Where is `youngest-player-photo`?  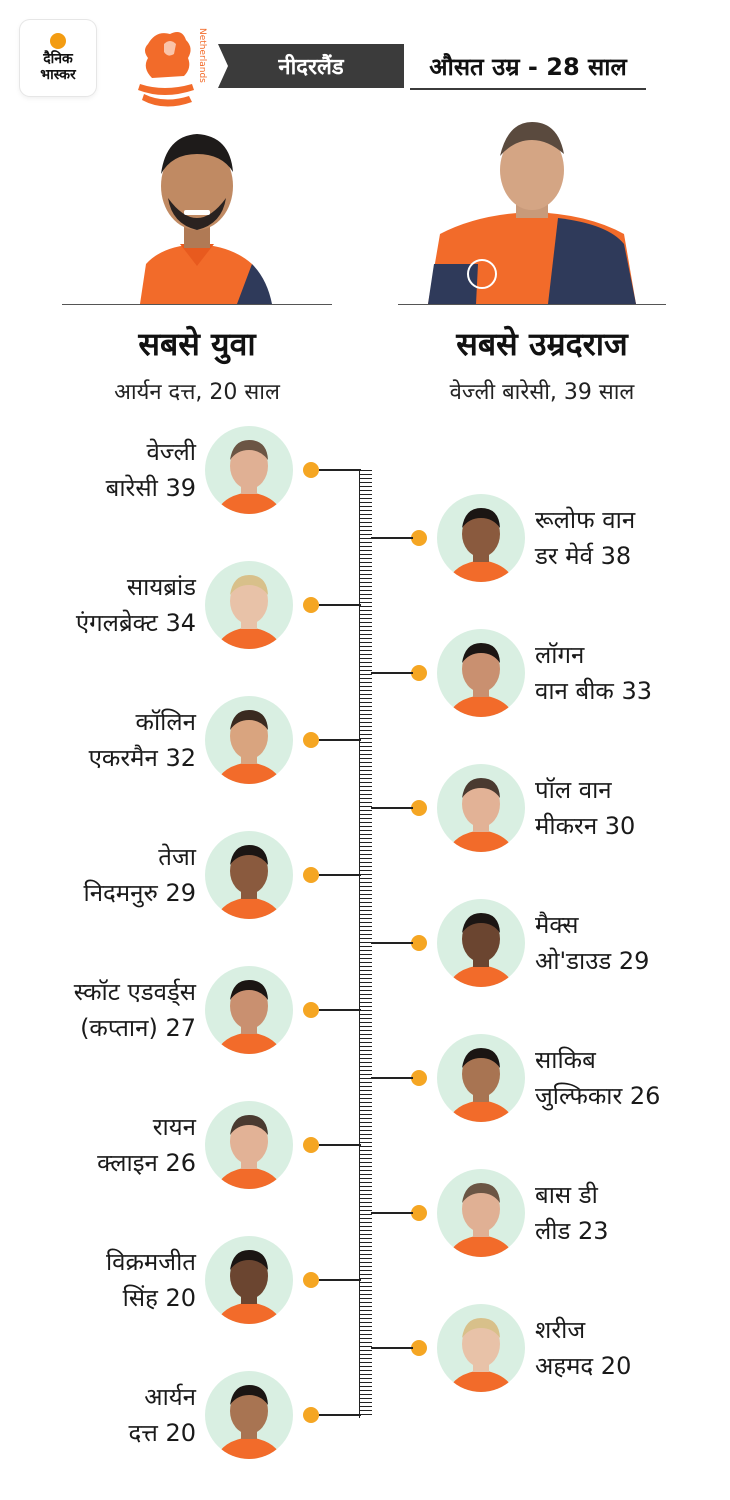
youngest-player-photo is located at coordinates (206, 219).